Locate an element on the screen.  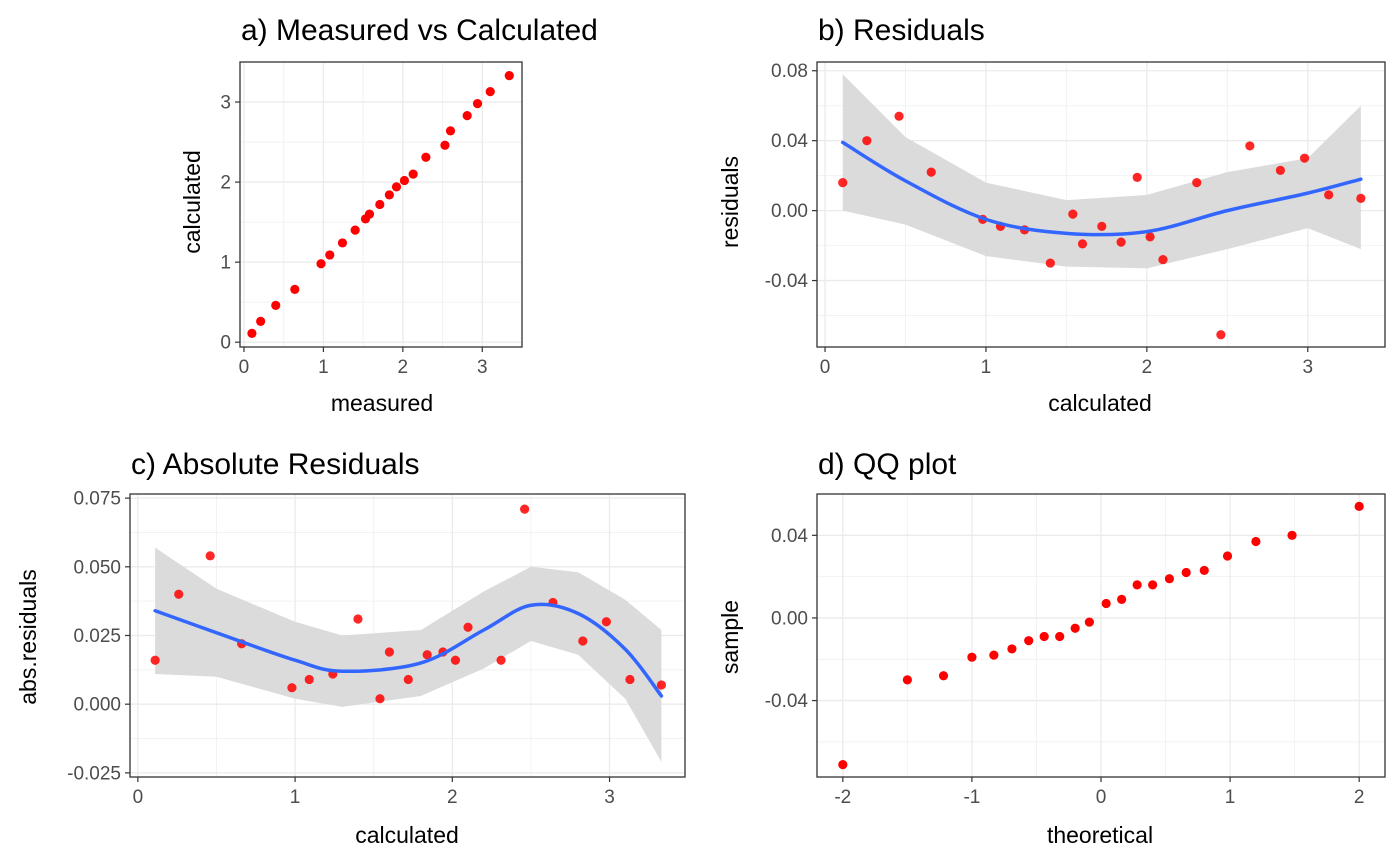
panel-c-confidence-band is located at coordinates (408, 654).